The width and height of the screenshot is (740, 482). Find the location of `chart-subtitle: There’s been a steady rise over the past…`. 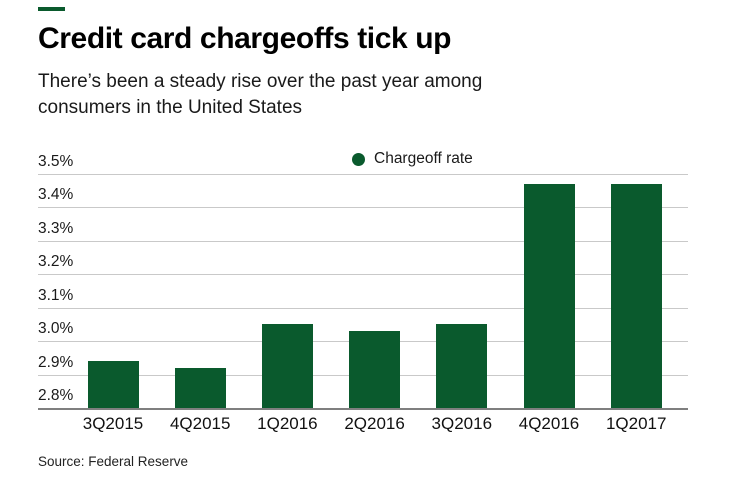

chart-subtitle: There’s been a steady rise over the past… is located at coordinates (260, 95).